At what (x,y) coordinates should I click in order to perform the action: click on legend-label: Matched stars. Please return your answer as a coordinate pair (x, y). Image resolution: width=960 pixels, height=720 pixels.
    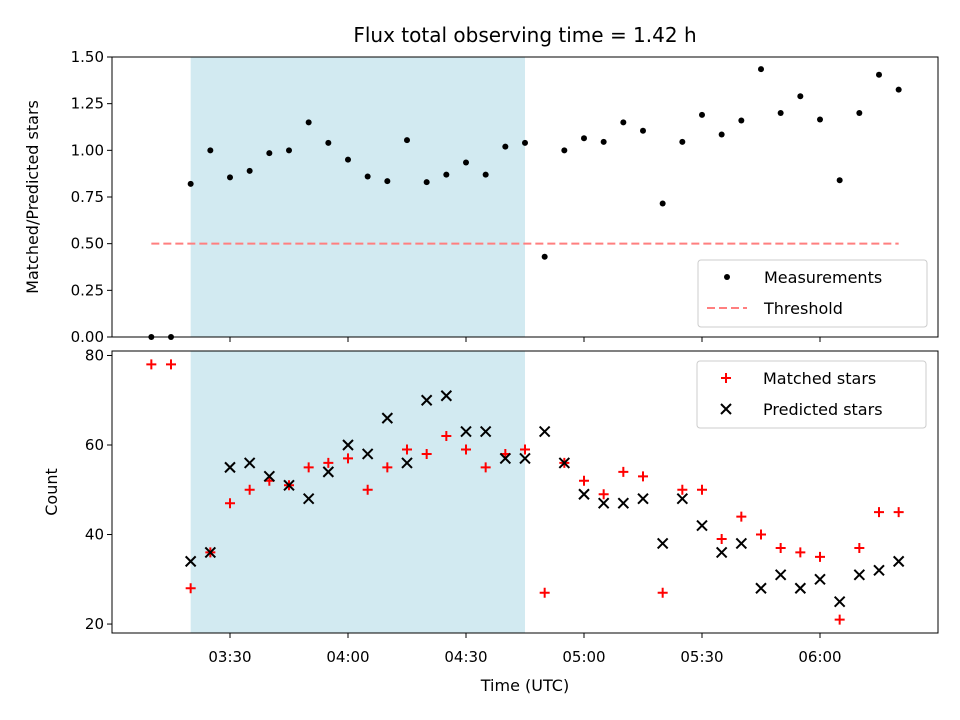
    Looking at the image, I should click on (819, 378).